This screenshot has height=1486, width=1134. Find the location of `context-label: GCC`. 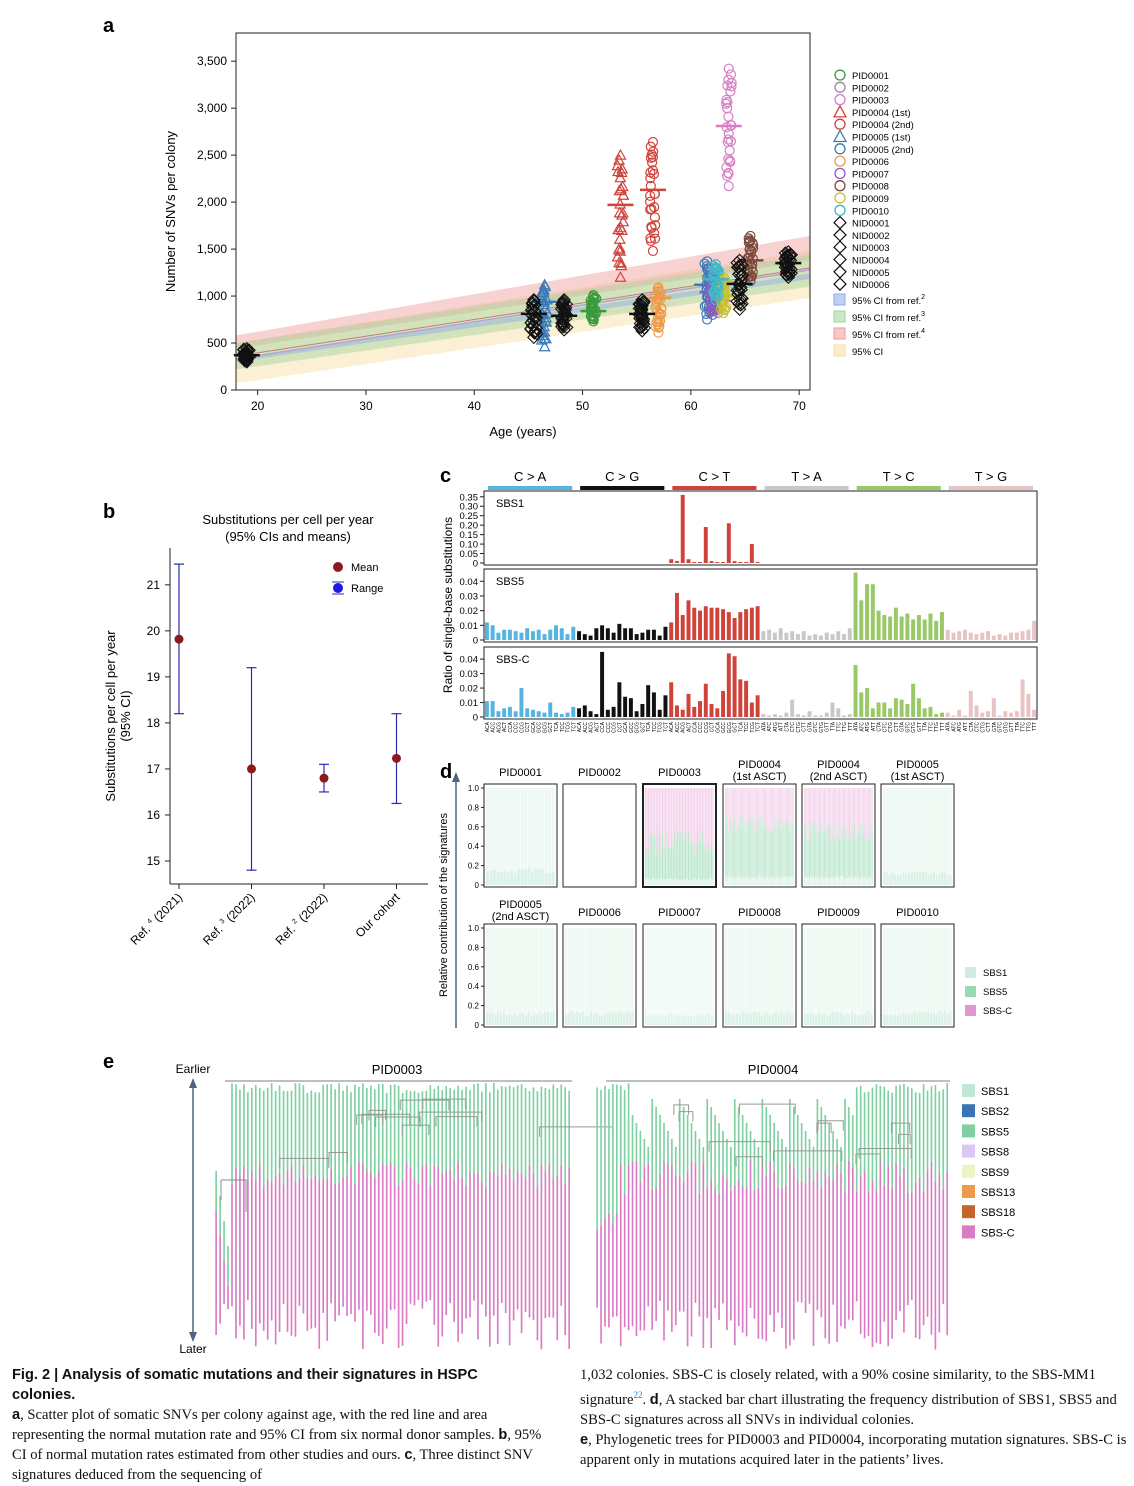

context-label: GCC is located at coordinates (632, 728).